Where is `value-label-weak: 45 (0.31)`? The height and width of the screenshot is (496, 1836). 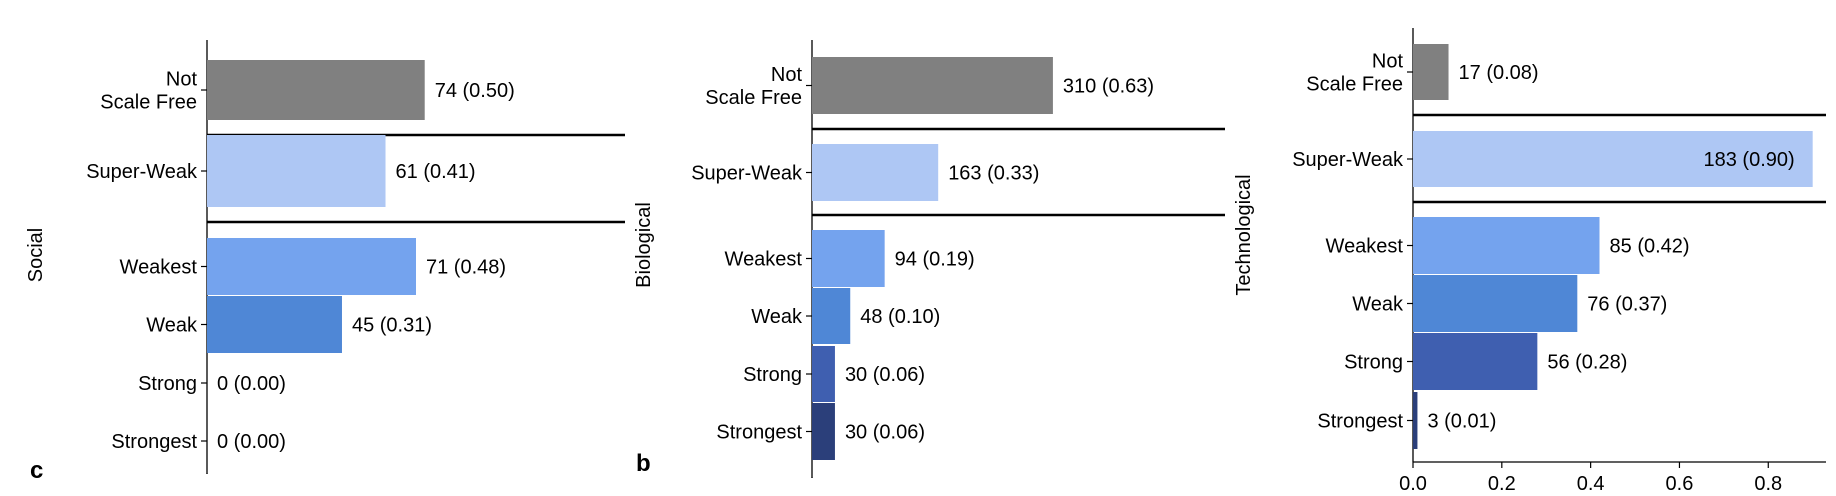 value-label-weak: 45 (0.31) is located at coordinates (392, 326).